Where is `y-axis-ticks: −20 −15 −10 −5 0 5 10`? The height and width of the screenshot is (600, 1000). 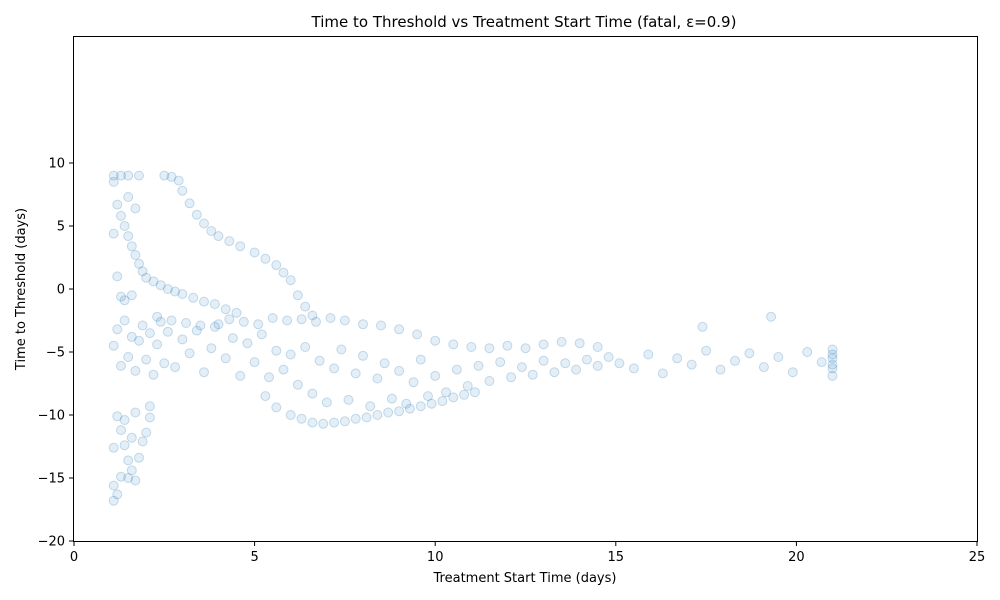
y-axis-ticks: −20 −15 −10 −5 0 5 10 is located at coordinates (56, 353).